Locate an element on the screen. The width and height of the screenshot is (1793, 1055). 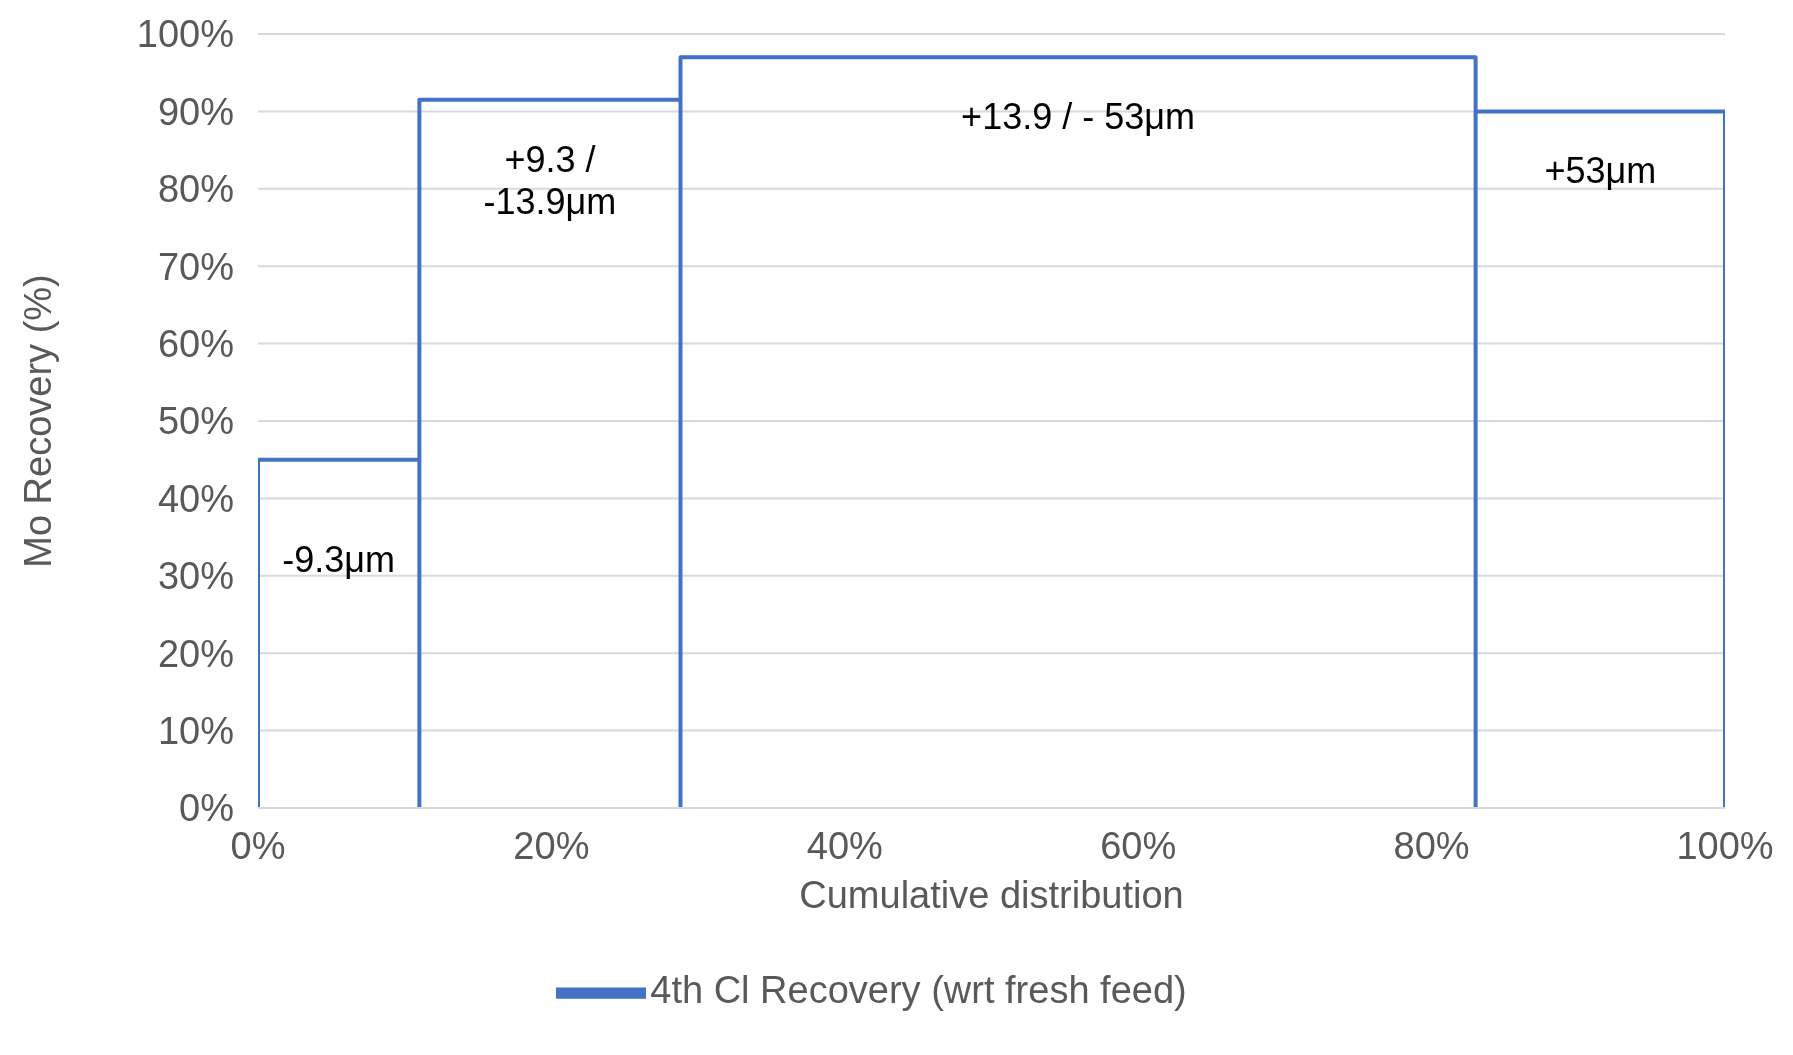
annotation: -9.3μm is located at coordinates (339, 559).